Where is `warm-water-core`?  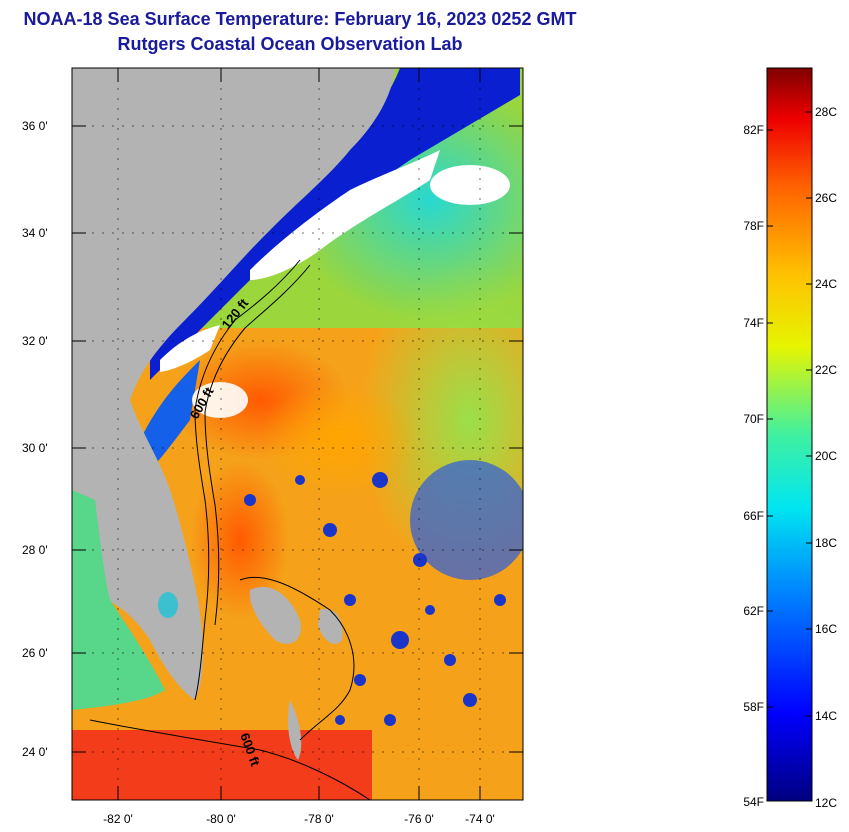 warm-water-core is located at coordinates (340, 440).